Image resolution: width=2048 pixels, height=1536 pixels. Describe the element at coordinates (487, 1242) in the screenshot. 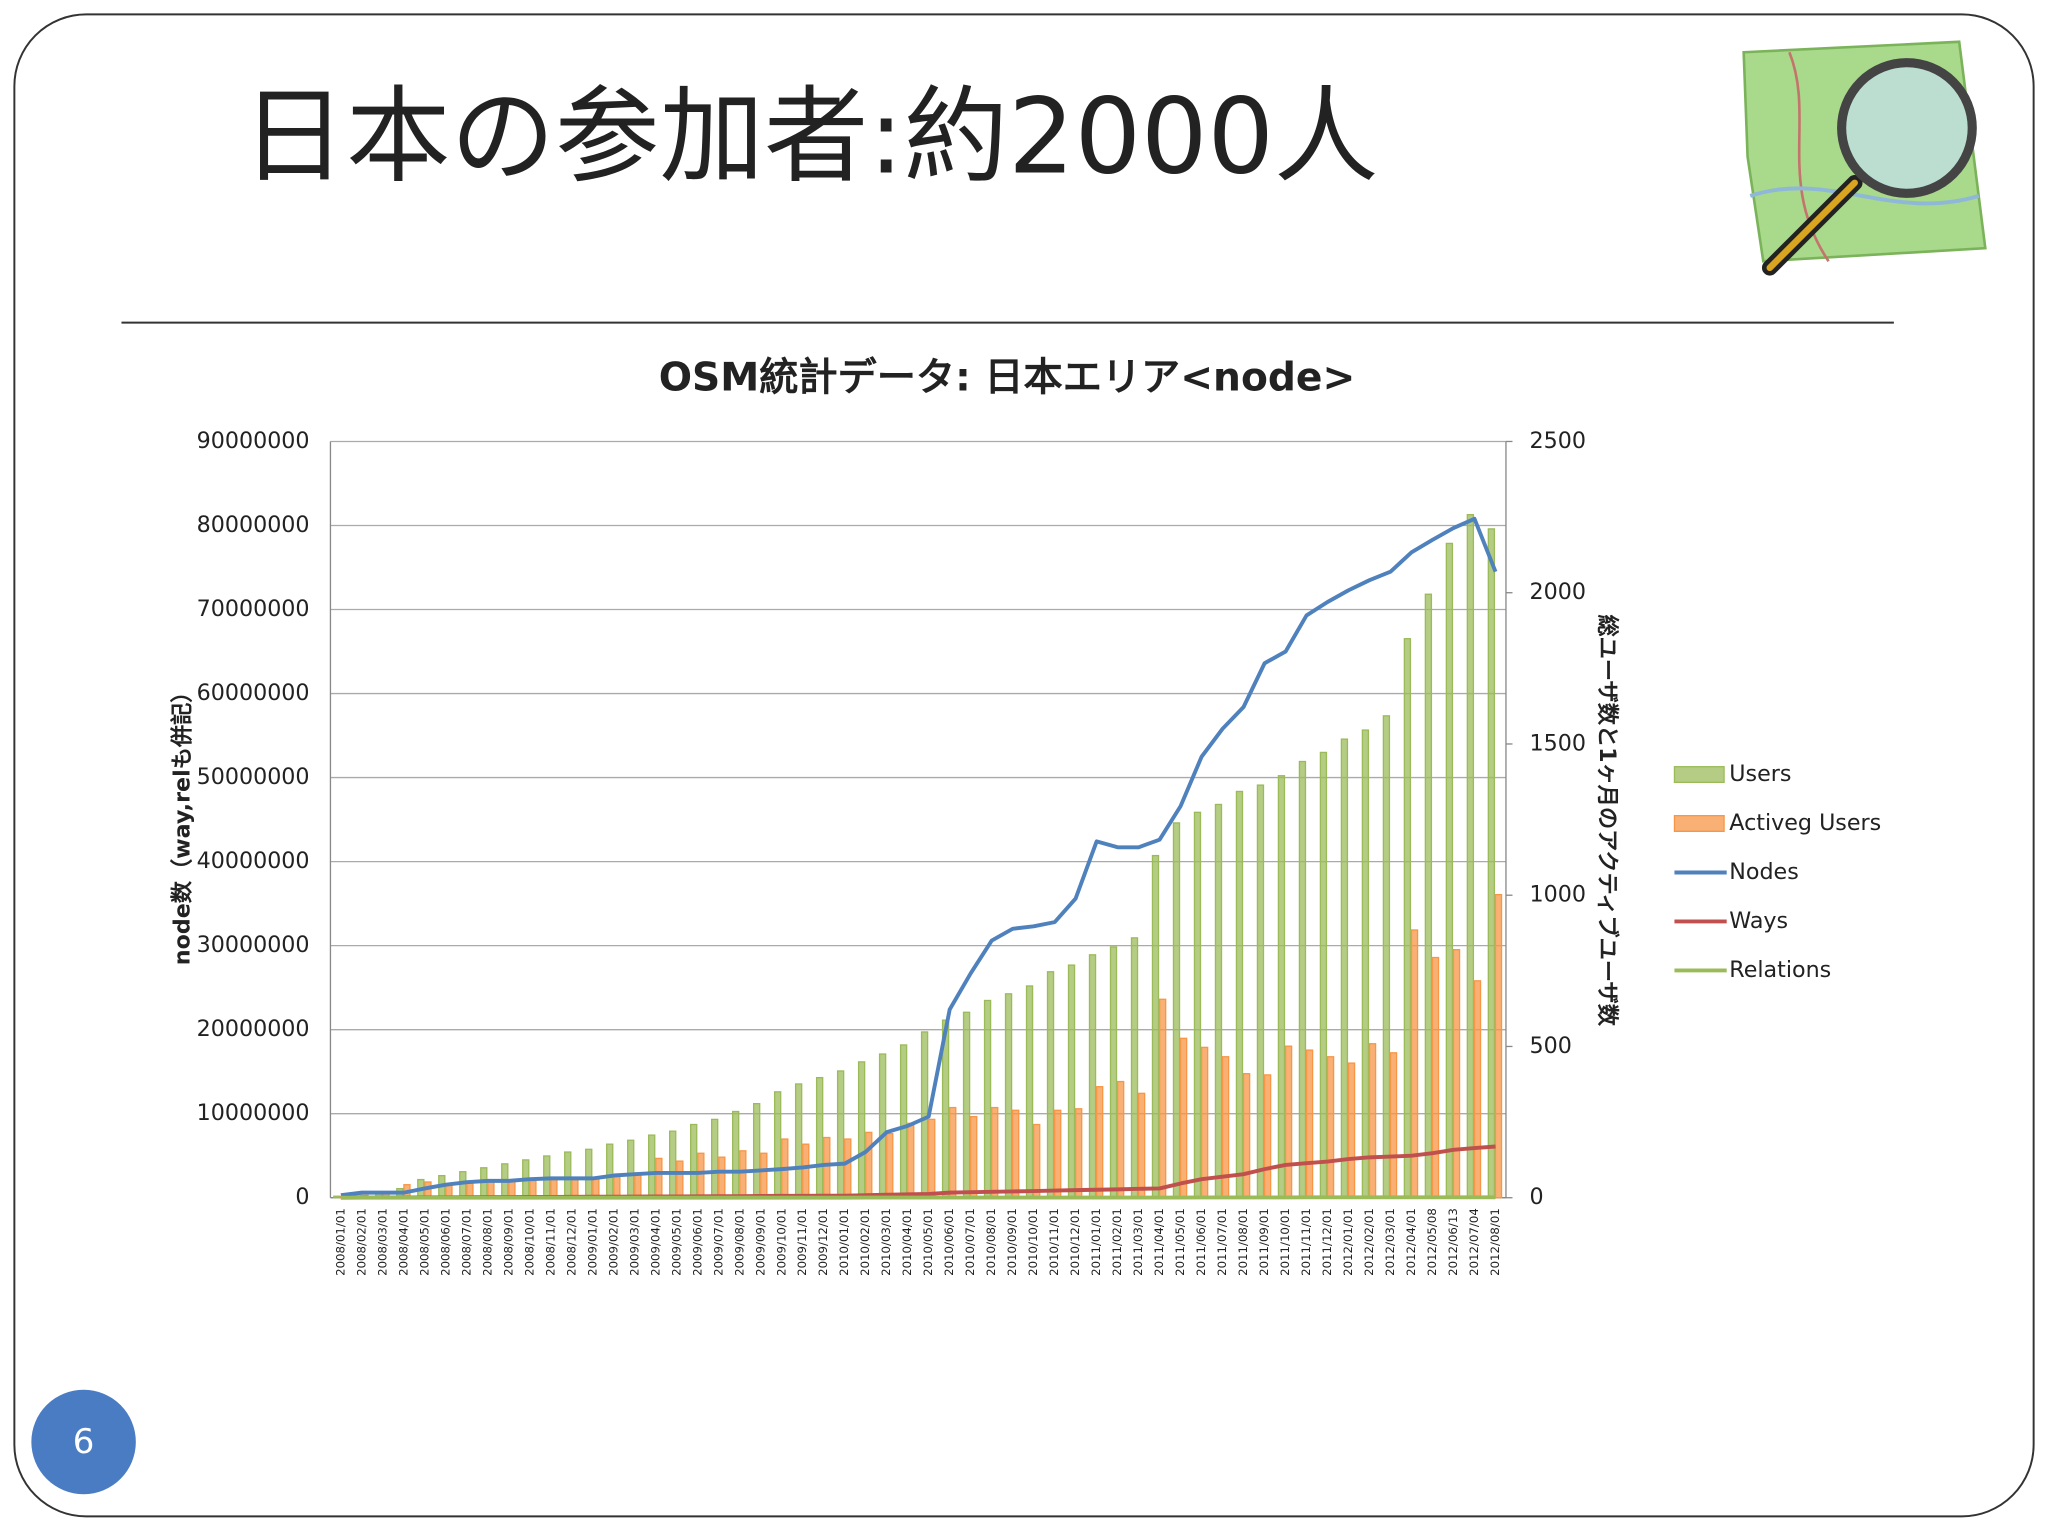

I see `x-tick-label: 2008/08/01` at that location.